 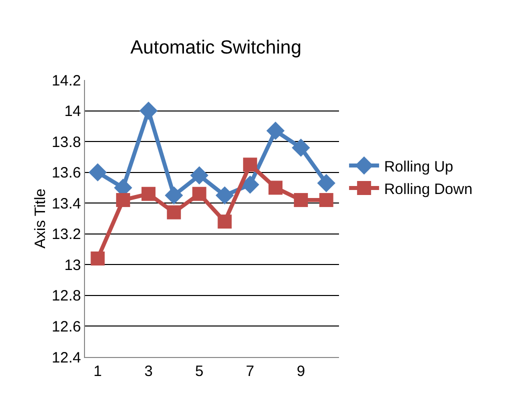 I want to click on legend-label: Rolling Up, so click(x=419, y=167).